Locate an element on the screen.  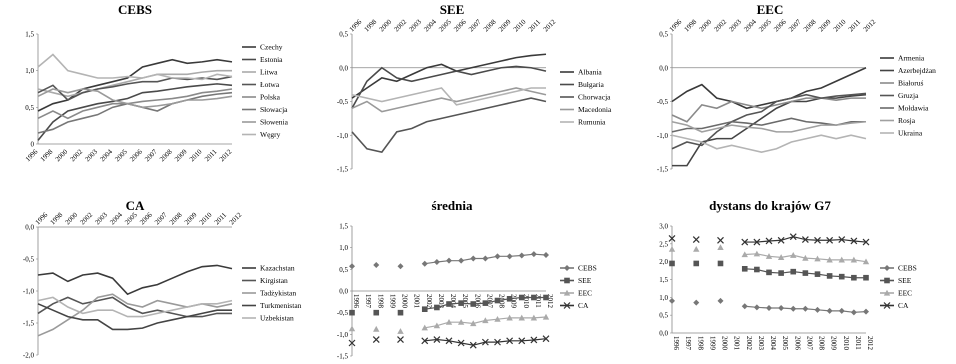
series-Węgry is located at coordinates (135, 67).